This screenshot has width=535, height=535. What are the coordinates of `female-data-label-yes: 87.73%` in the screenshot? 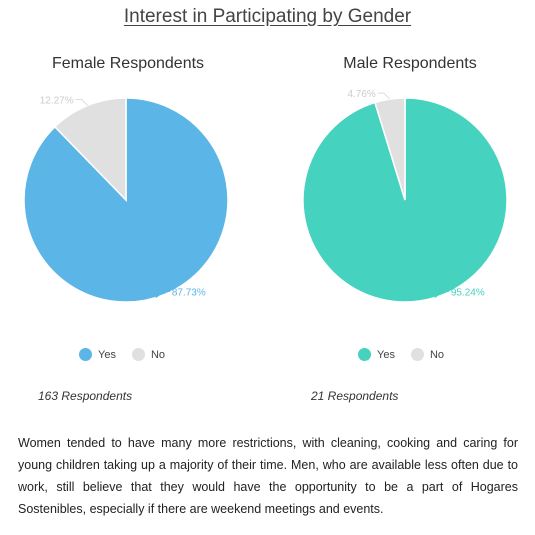 It's located at (189, 293).